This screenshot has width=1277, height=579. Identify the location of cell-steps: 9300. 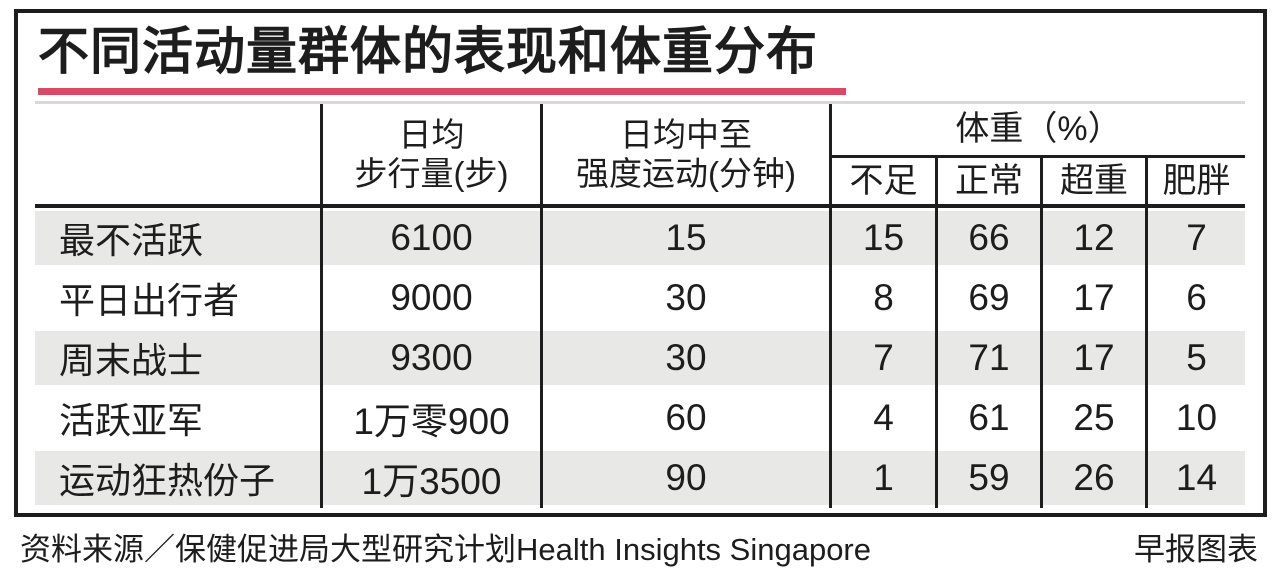
(430, 358).